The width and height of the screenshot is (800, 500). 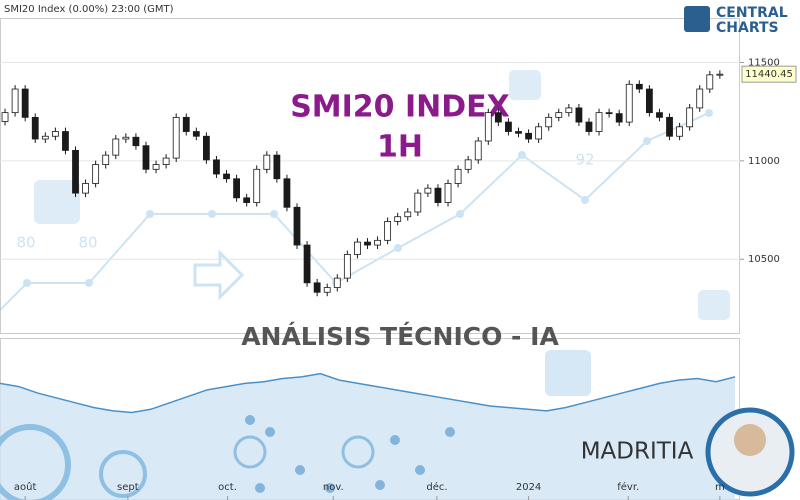 What do you see at coordinates (400, 336) in the screenshot?
I see `banner: ANÁLISIS TÉCNICO - IA` at bounding box center [400, 336].